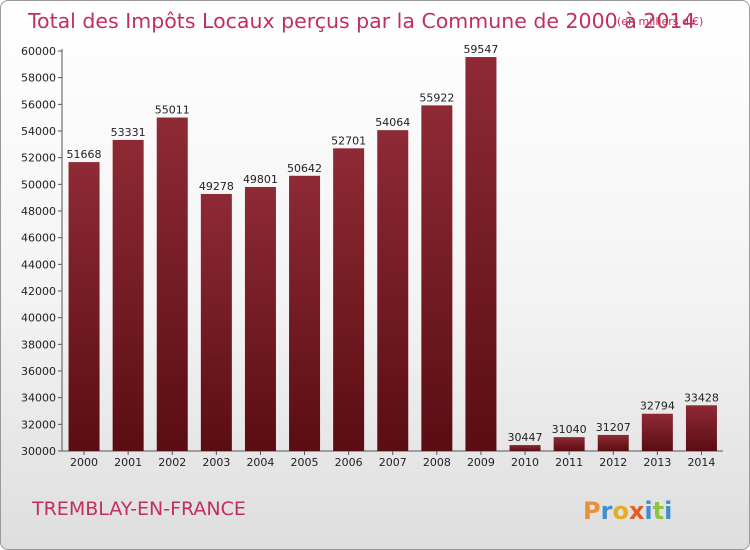 This screenshot has width=750, height=550. I want to click on x-tick-label: 2010, so click(525, 462).